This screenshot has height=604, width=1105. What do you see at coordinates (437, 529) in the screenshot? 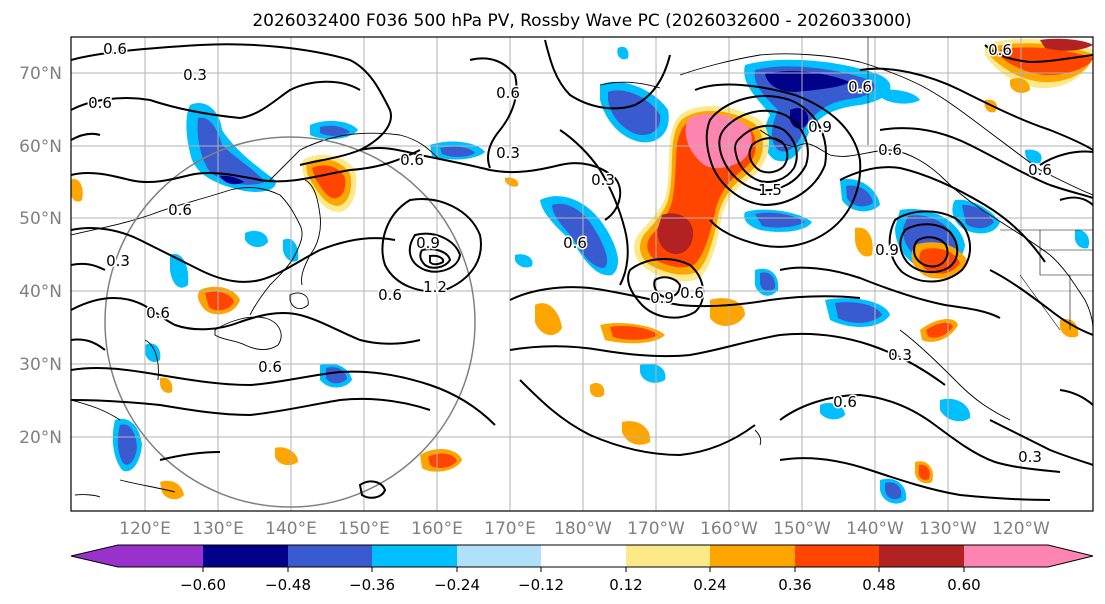
I see `lon-label: 160°E` at bounding box center [437, 529].